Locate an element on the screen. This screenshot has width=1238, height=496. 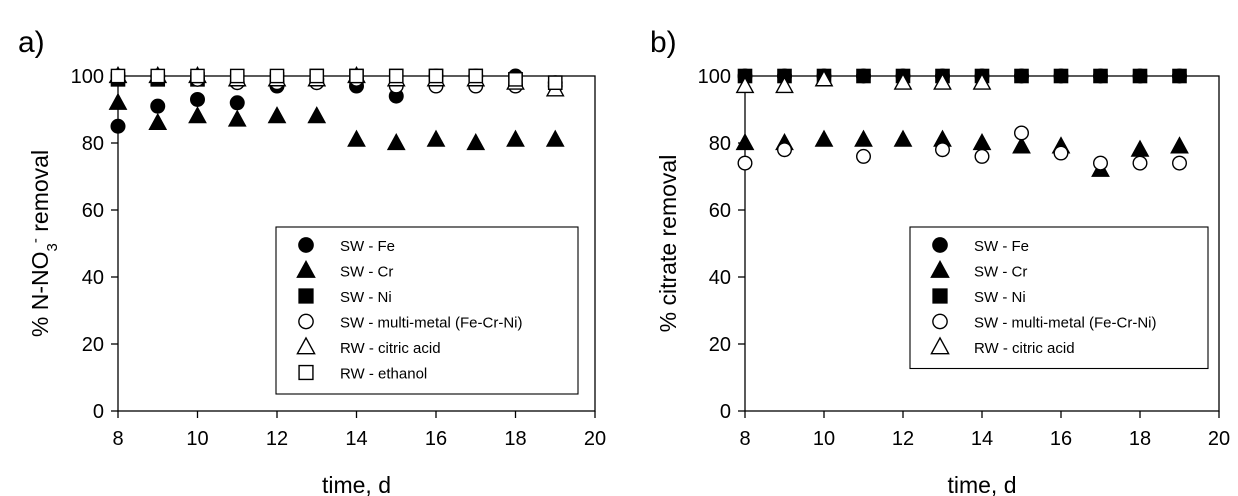
legend-box is located at coordinates (1059, 298).